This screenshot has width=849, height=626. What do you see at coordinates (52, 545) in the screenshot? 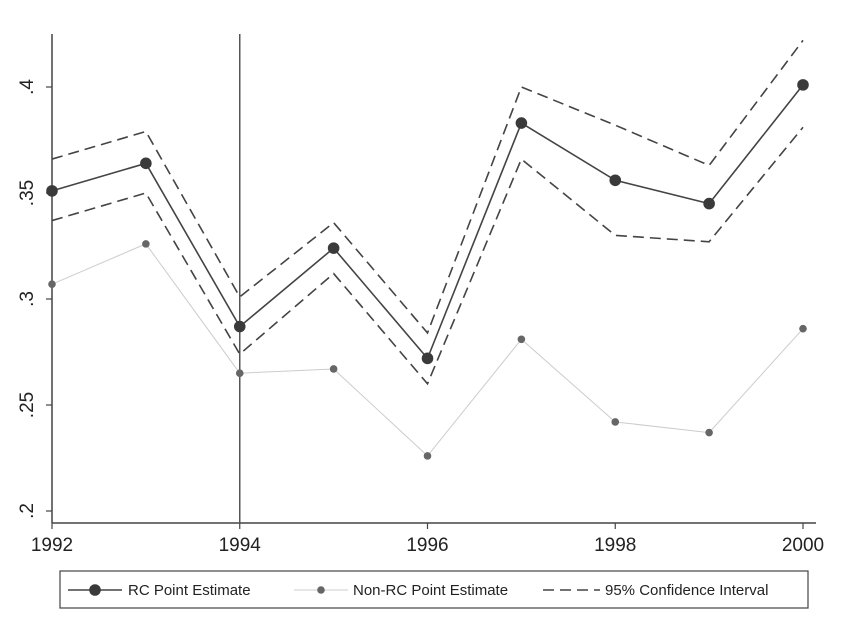
I see `x-tick-label: 1992` at bounding box center [52, 545].